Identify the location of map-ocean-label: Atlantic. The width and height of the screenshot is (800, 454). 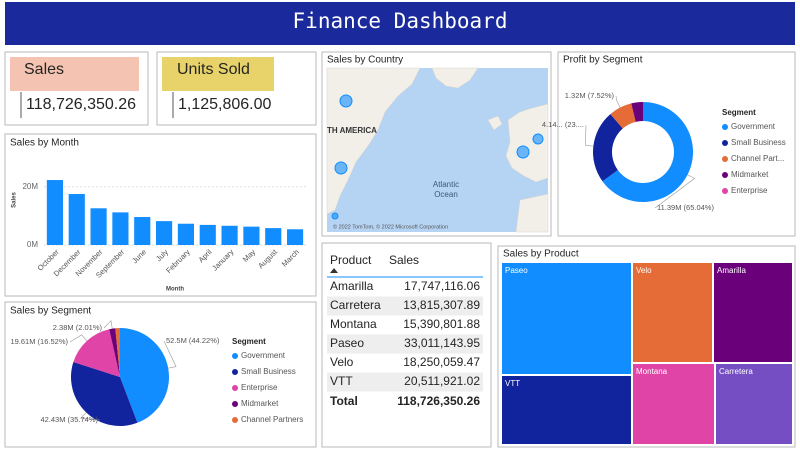
(446, 184).